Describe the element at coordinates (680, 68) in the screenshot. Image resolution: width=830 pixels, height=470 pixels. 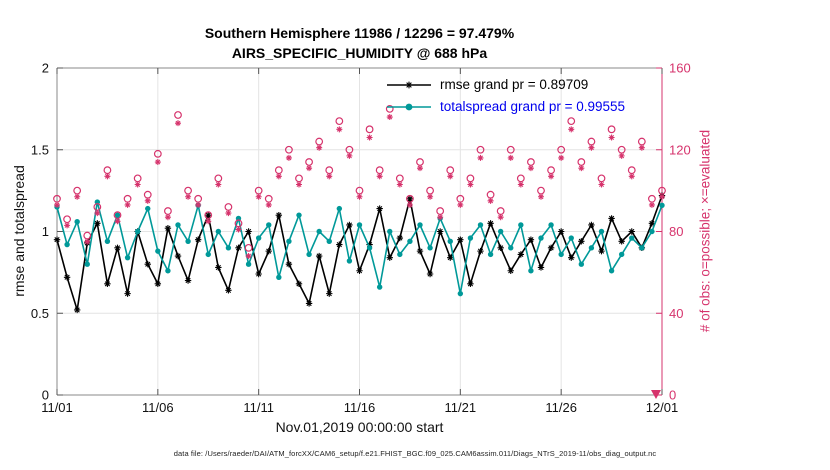
I see `svg-text: 160` at that location.